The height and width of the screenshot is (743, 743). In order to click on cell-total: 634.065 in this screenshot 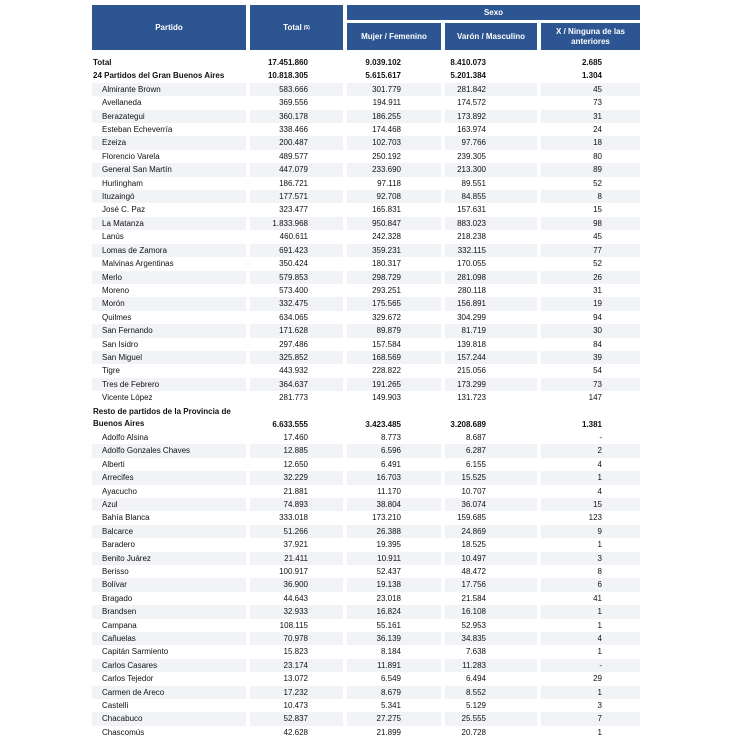, I will do `click(293, 317)`.